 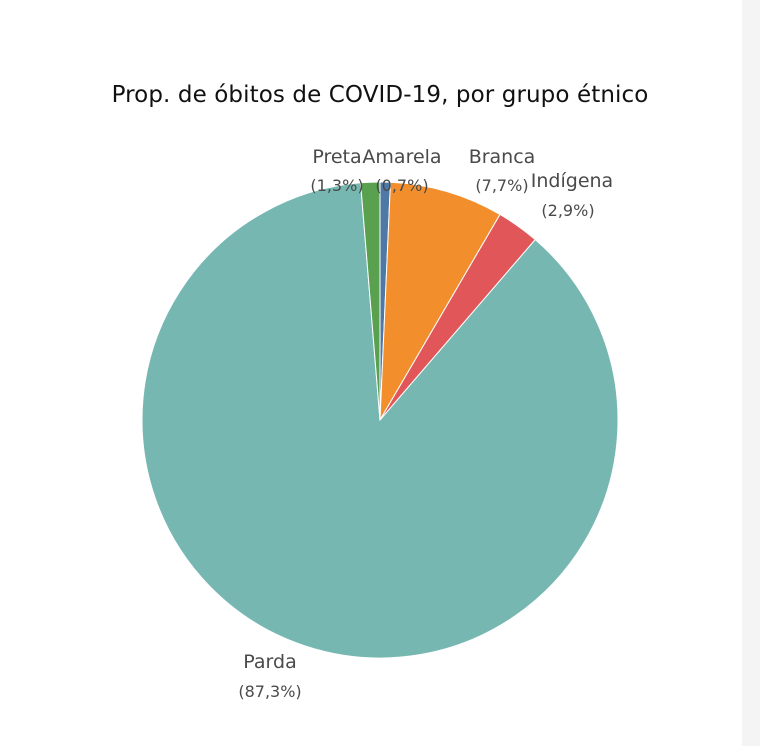 What do you see at coordinates (269, 662) in the screenshot?
I see `slice-label-parda: Parda` at bounding box center [269, 662].